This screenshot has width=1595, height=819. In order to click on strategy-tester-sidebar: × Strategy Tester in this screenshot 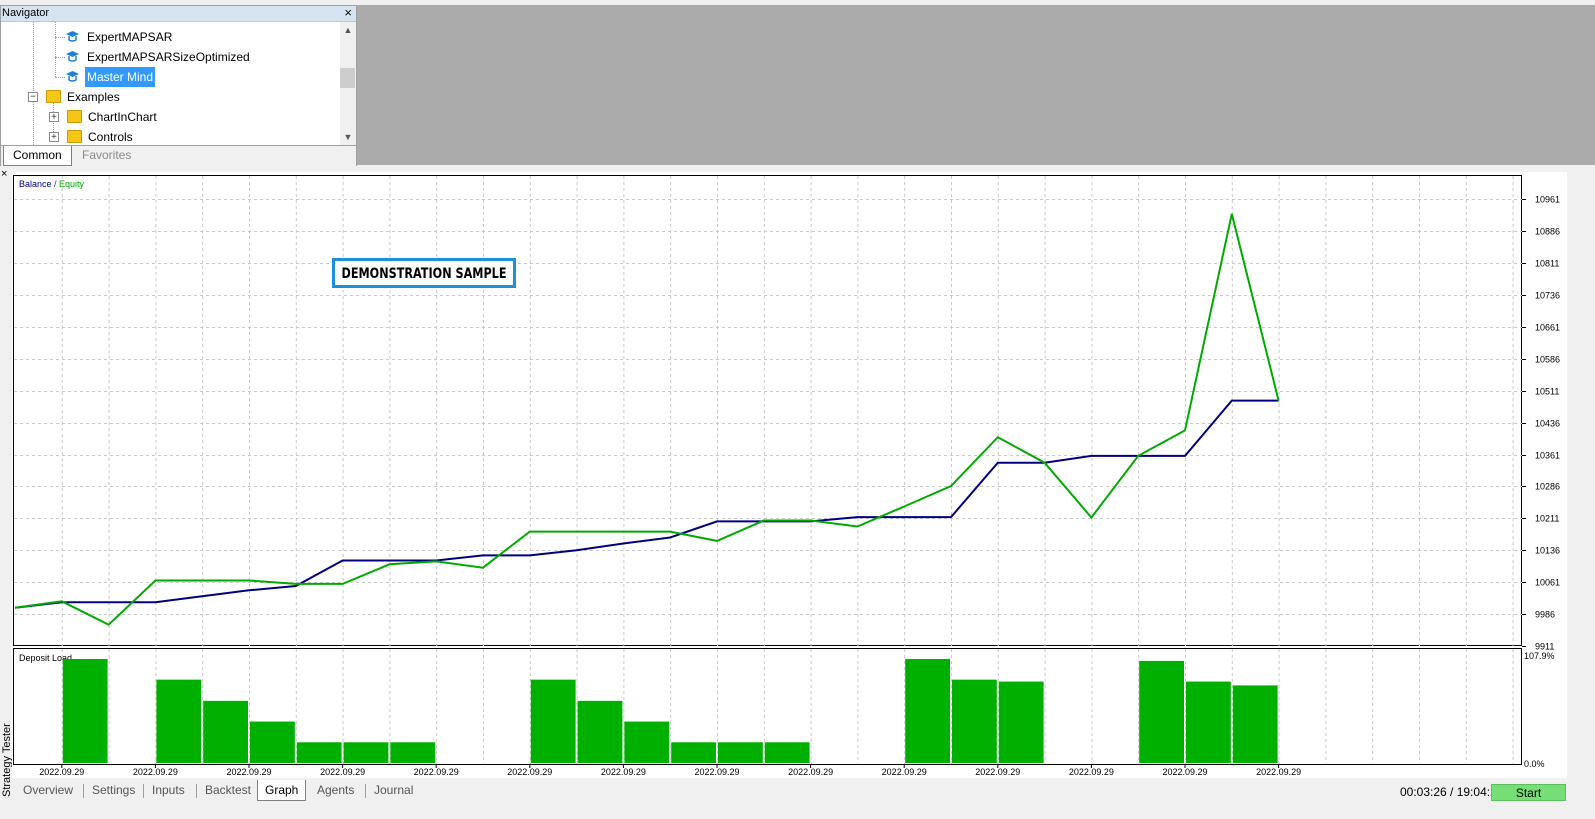, I will do `click(6, 484)`.